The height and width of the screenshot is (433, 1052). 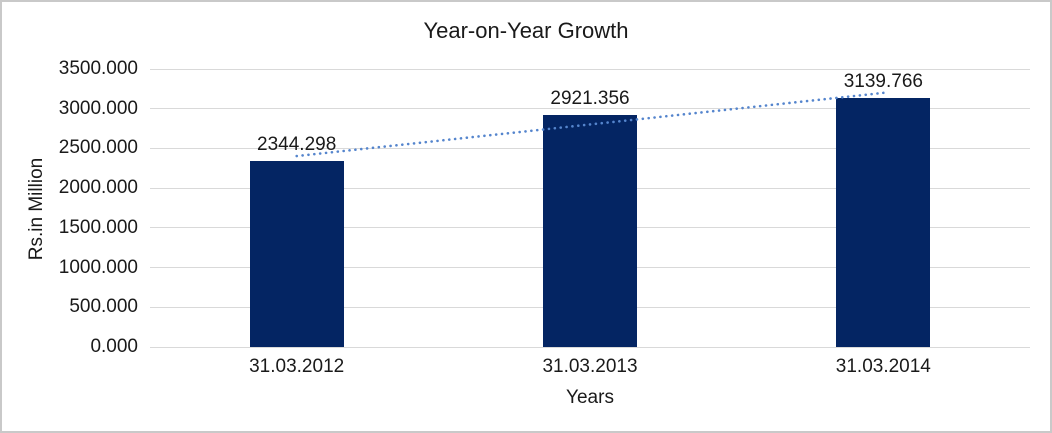 I want to click on y-axis-tick-label: 3000.000, so click(x=98, y=108).